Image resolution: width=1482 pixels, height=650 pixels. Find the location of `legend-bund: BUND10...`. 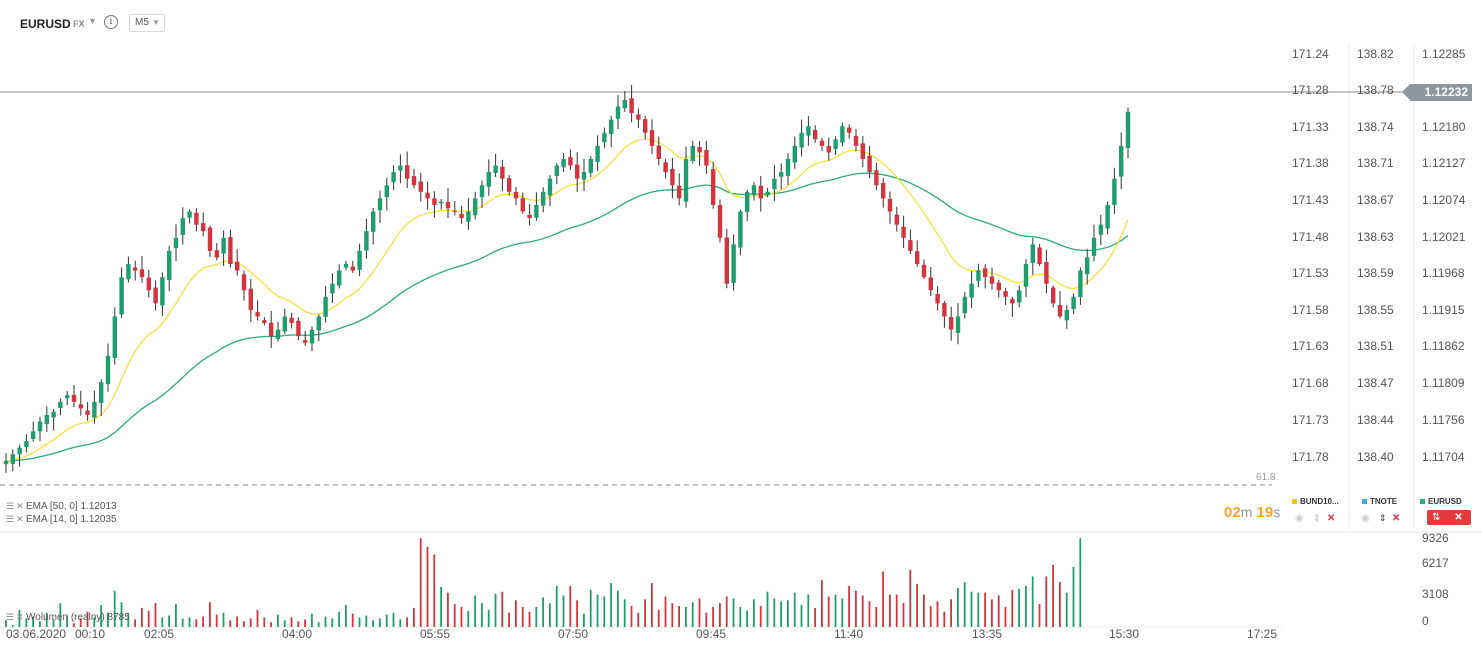

legend-bund: BUND10... is located at coordinates (1315, 501).